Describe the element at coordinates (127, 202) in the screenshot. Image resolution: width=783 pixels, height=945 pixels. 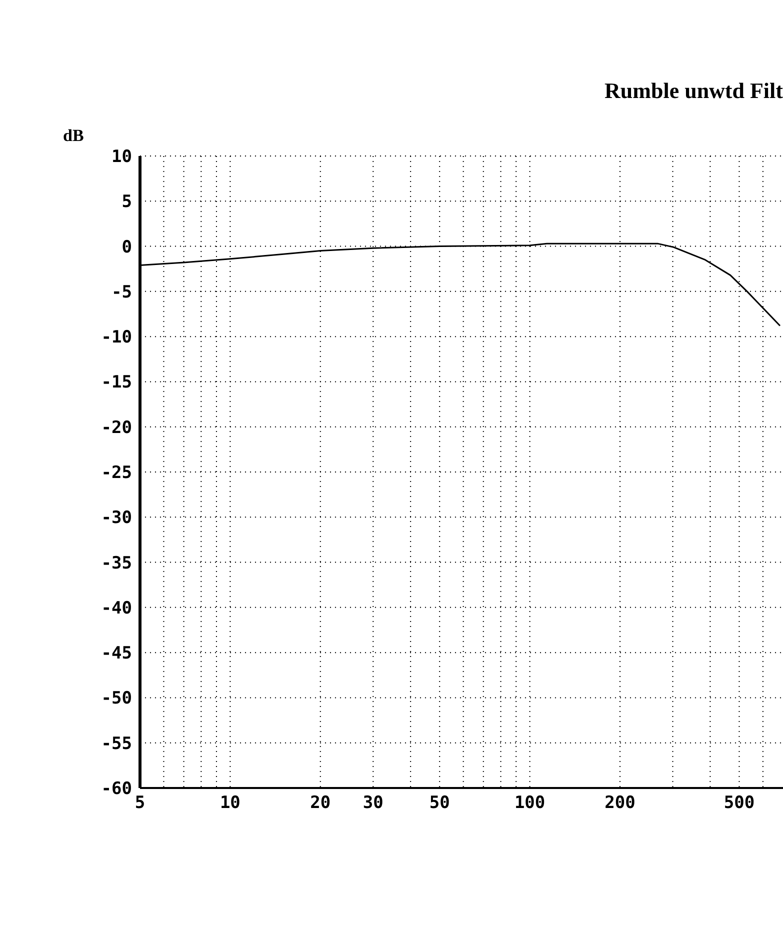
I see `y-tick-label: 5` at that location.